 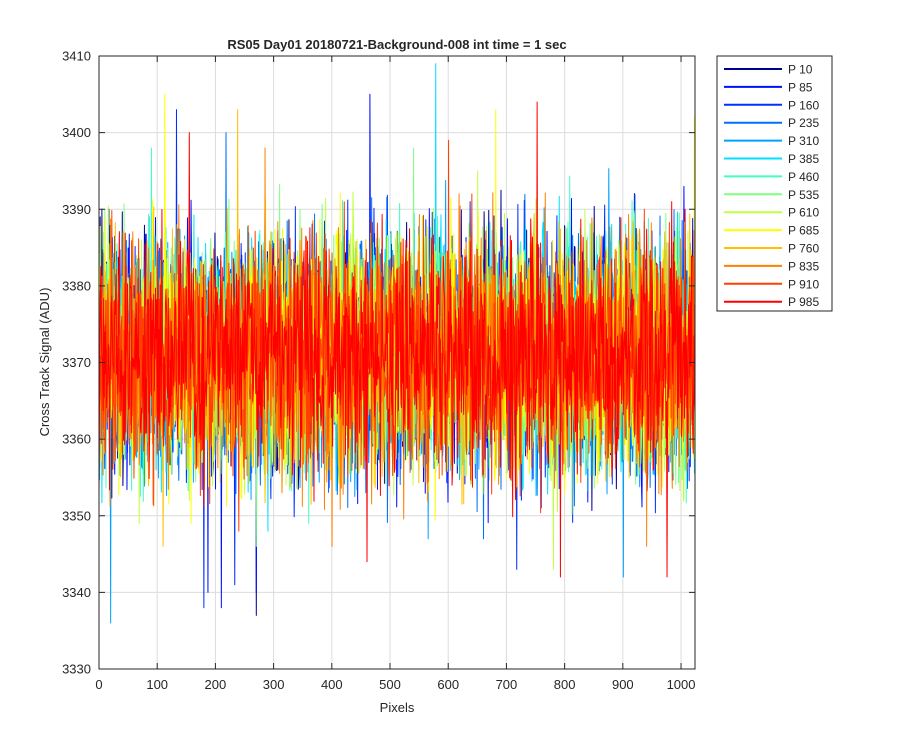 What do you see at coordinates (681, 684) in the screenshot?
I see `x-tick-label: 1000` at bounding box center [681, 684].